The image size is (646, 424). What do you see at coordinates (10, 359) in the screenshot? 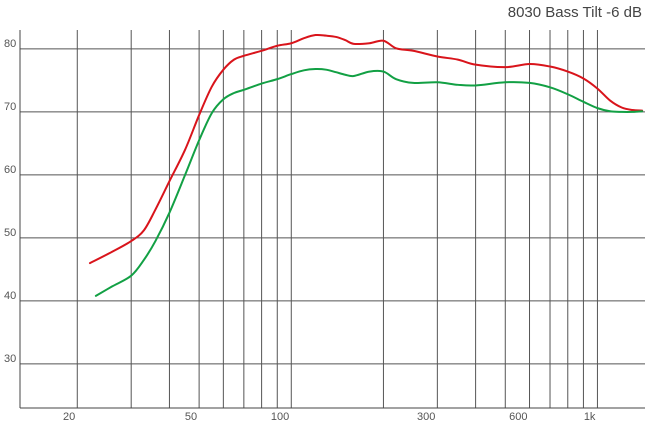
I see `y-tick-label: 30` at bounding box center [10, 359].